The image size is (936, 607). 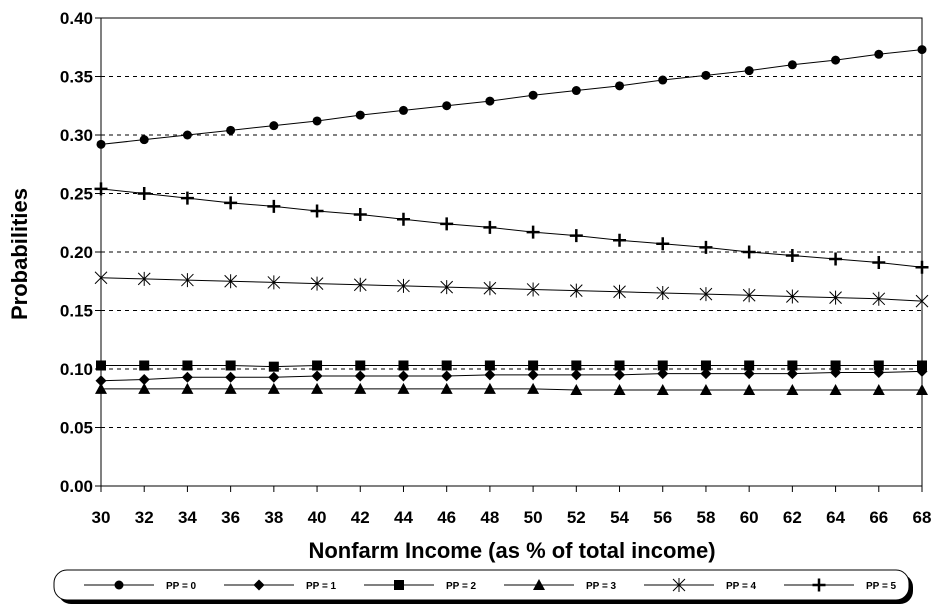 What do you see at coordinates (181, 586) in the screenshot?
I see `legend-label: PP = 0` at bounding box center [181, 586].